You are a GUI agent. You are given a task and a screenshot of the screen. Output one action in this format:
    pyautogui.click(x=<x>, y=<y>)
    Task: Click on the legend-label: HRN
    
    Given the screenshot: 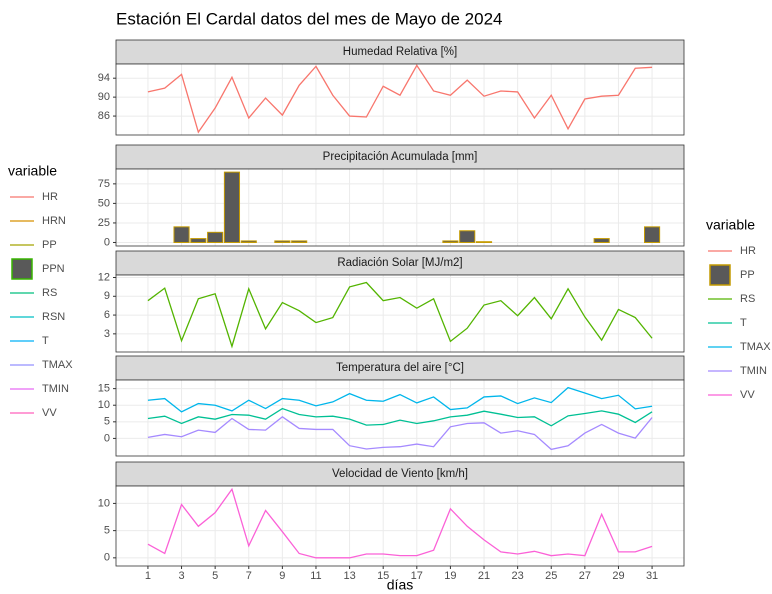 What is the action you would take?
    pyautogui.click(x=54, y=221)
    